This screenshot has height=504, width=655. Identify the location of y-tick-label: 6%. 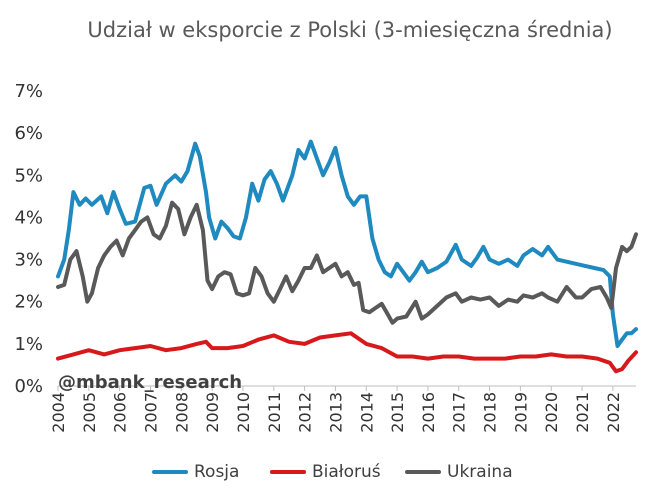
(28, 133).